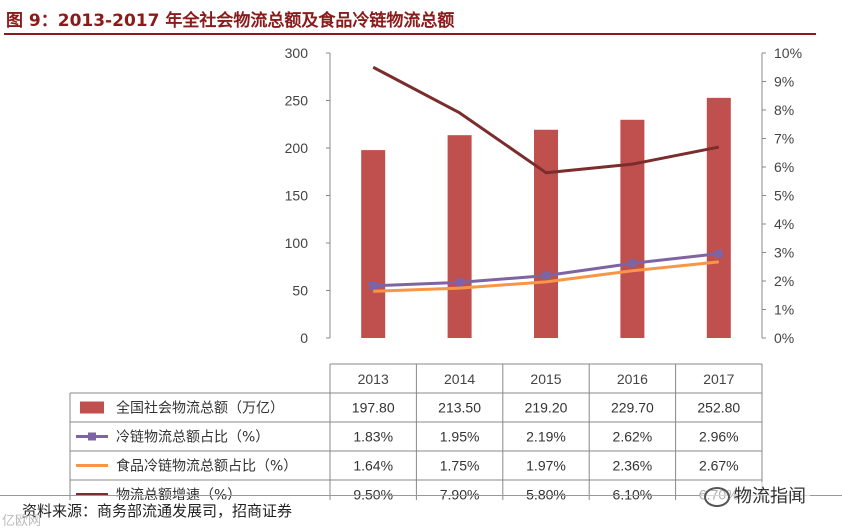 The height and width of the screenshot is (529, 842). I want to click on legend-key, so click(92, 407).